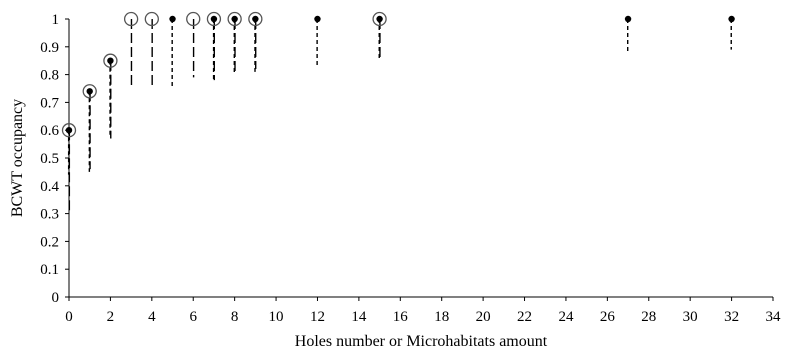  What do you see at coordinates (49, 187) in the screenshot?
I see `y-tick-label: 0.4` at bounding box center [49, 187].